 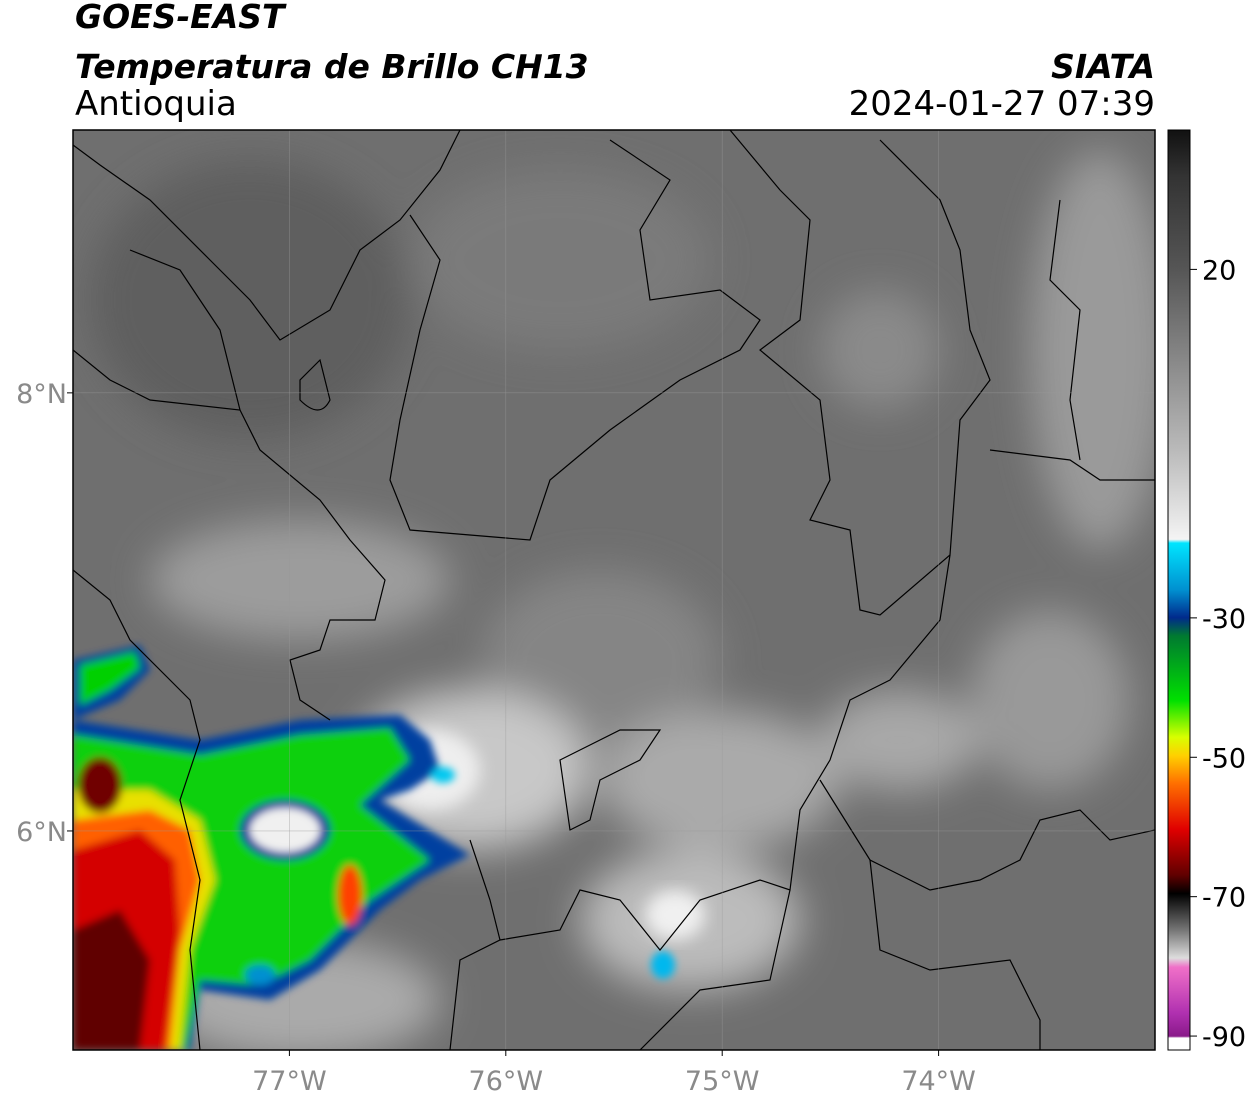 I want to click on datetime: 2024-01-27 07:39, so click(x=1002, y=104).